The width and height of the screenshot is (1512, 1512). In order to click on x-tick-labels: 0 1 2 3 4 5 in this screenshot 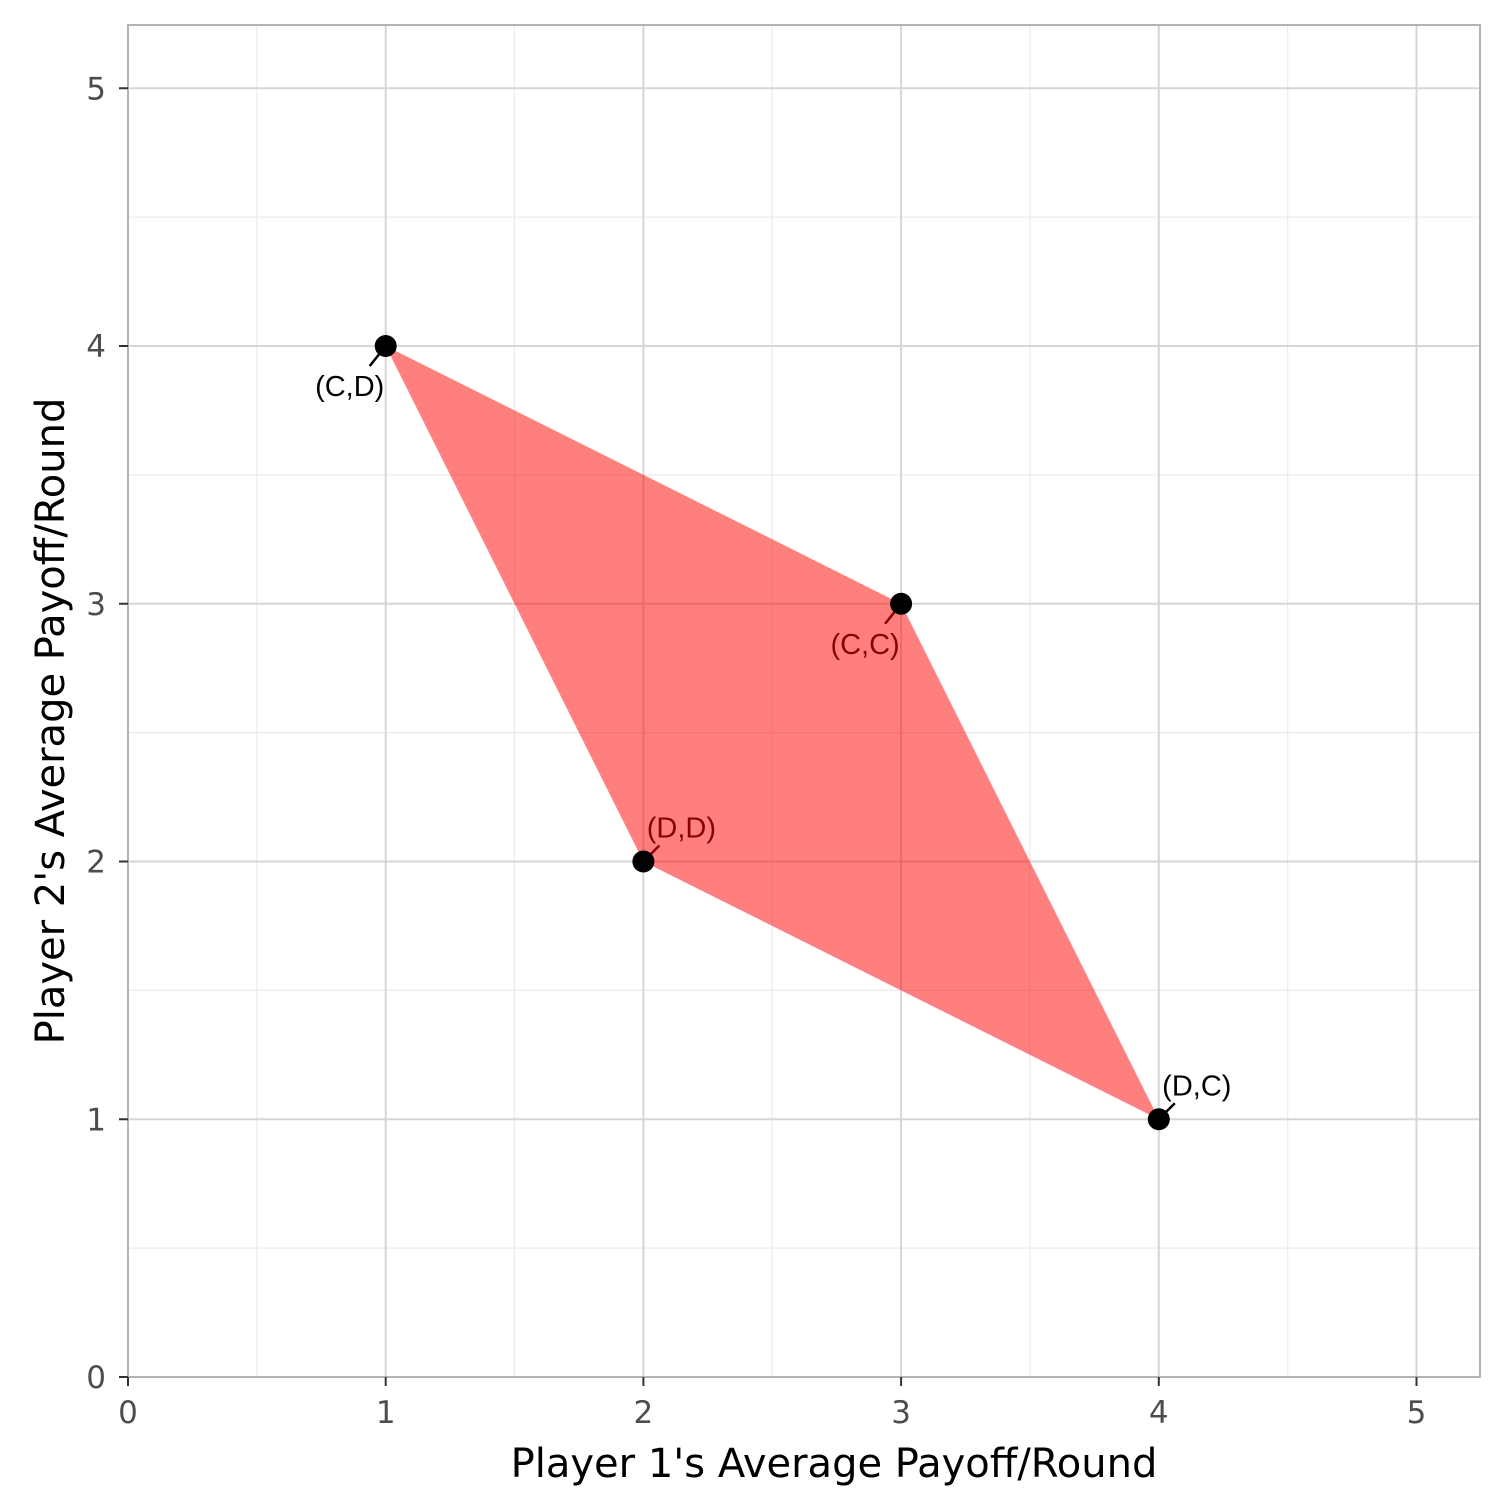, I will do `click(772, 1413)`.